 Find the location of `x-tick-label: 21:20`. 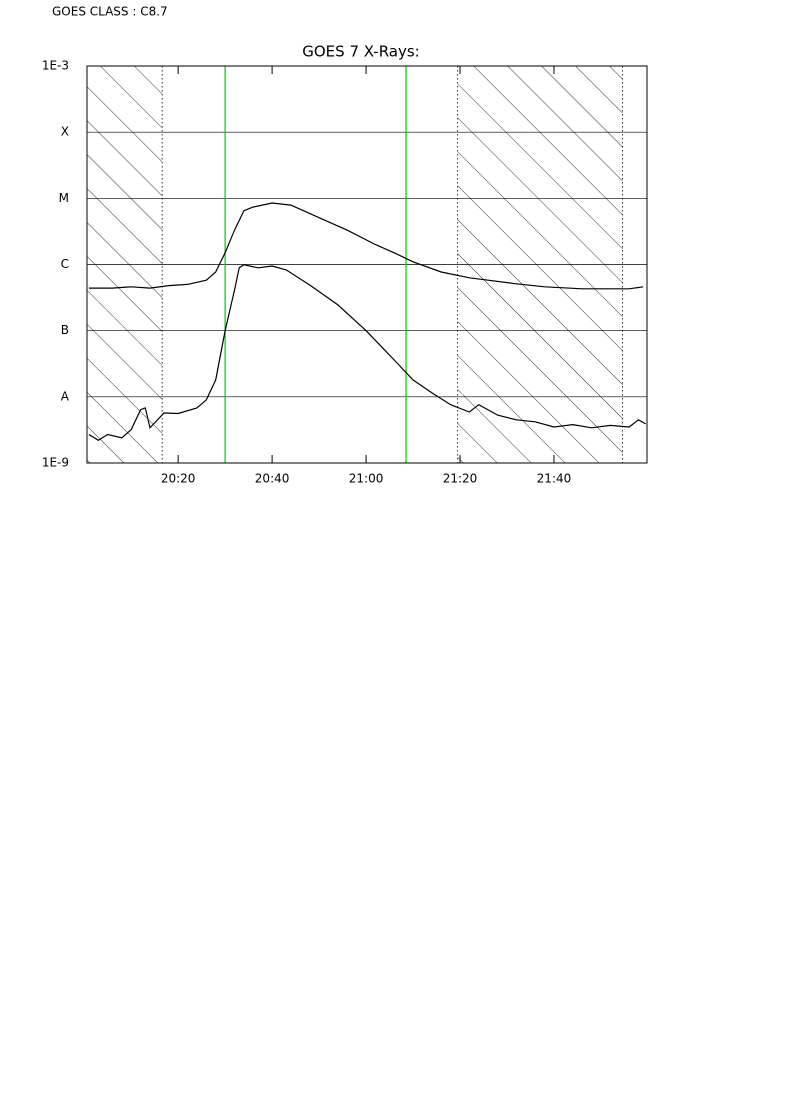

x-tick-label: 21:20 is located at coordinates (460, 479).